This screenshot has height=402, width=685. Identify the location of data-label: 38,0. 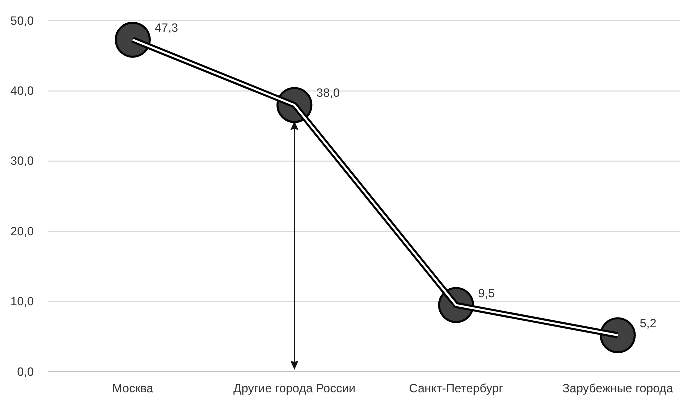
(328, 93).